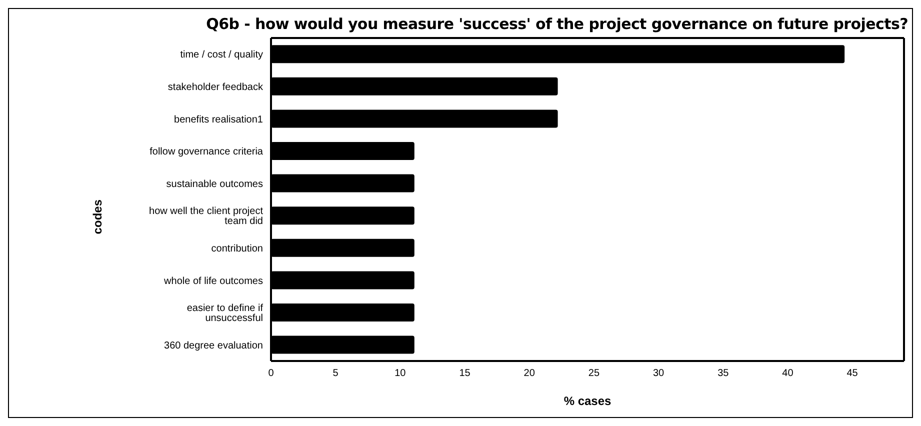  Describe the element at coordinates (213, 346) in the screenshot. I see `y-tick-label: 360 degree evaluation` at that location.